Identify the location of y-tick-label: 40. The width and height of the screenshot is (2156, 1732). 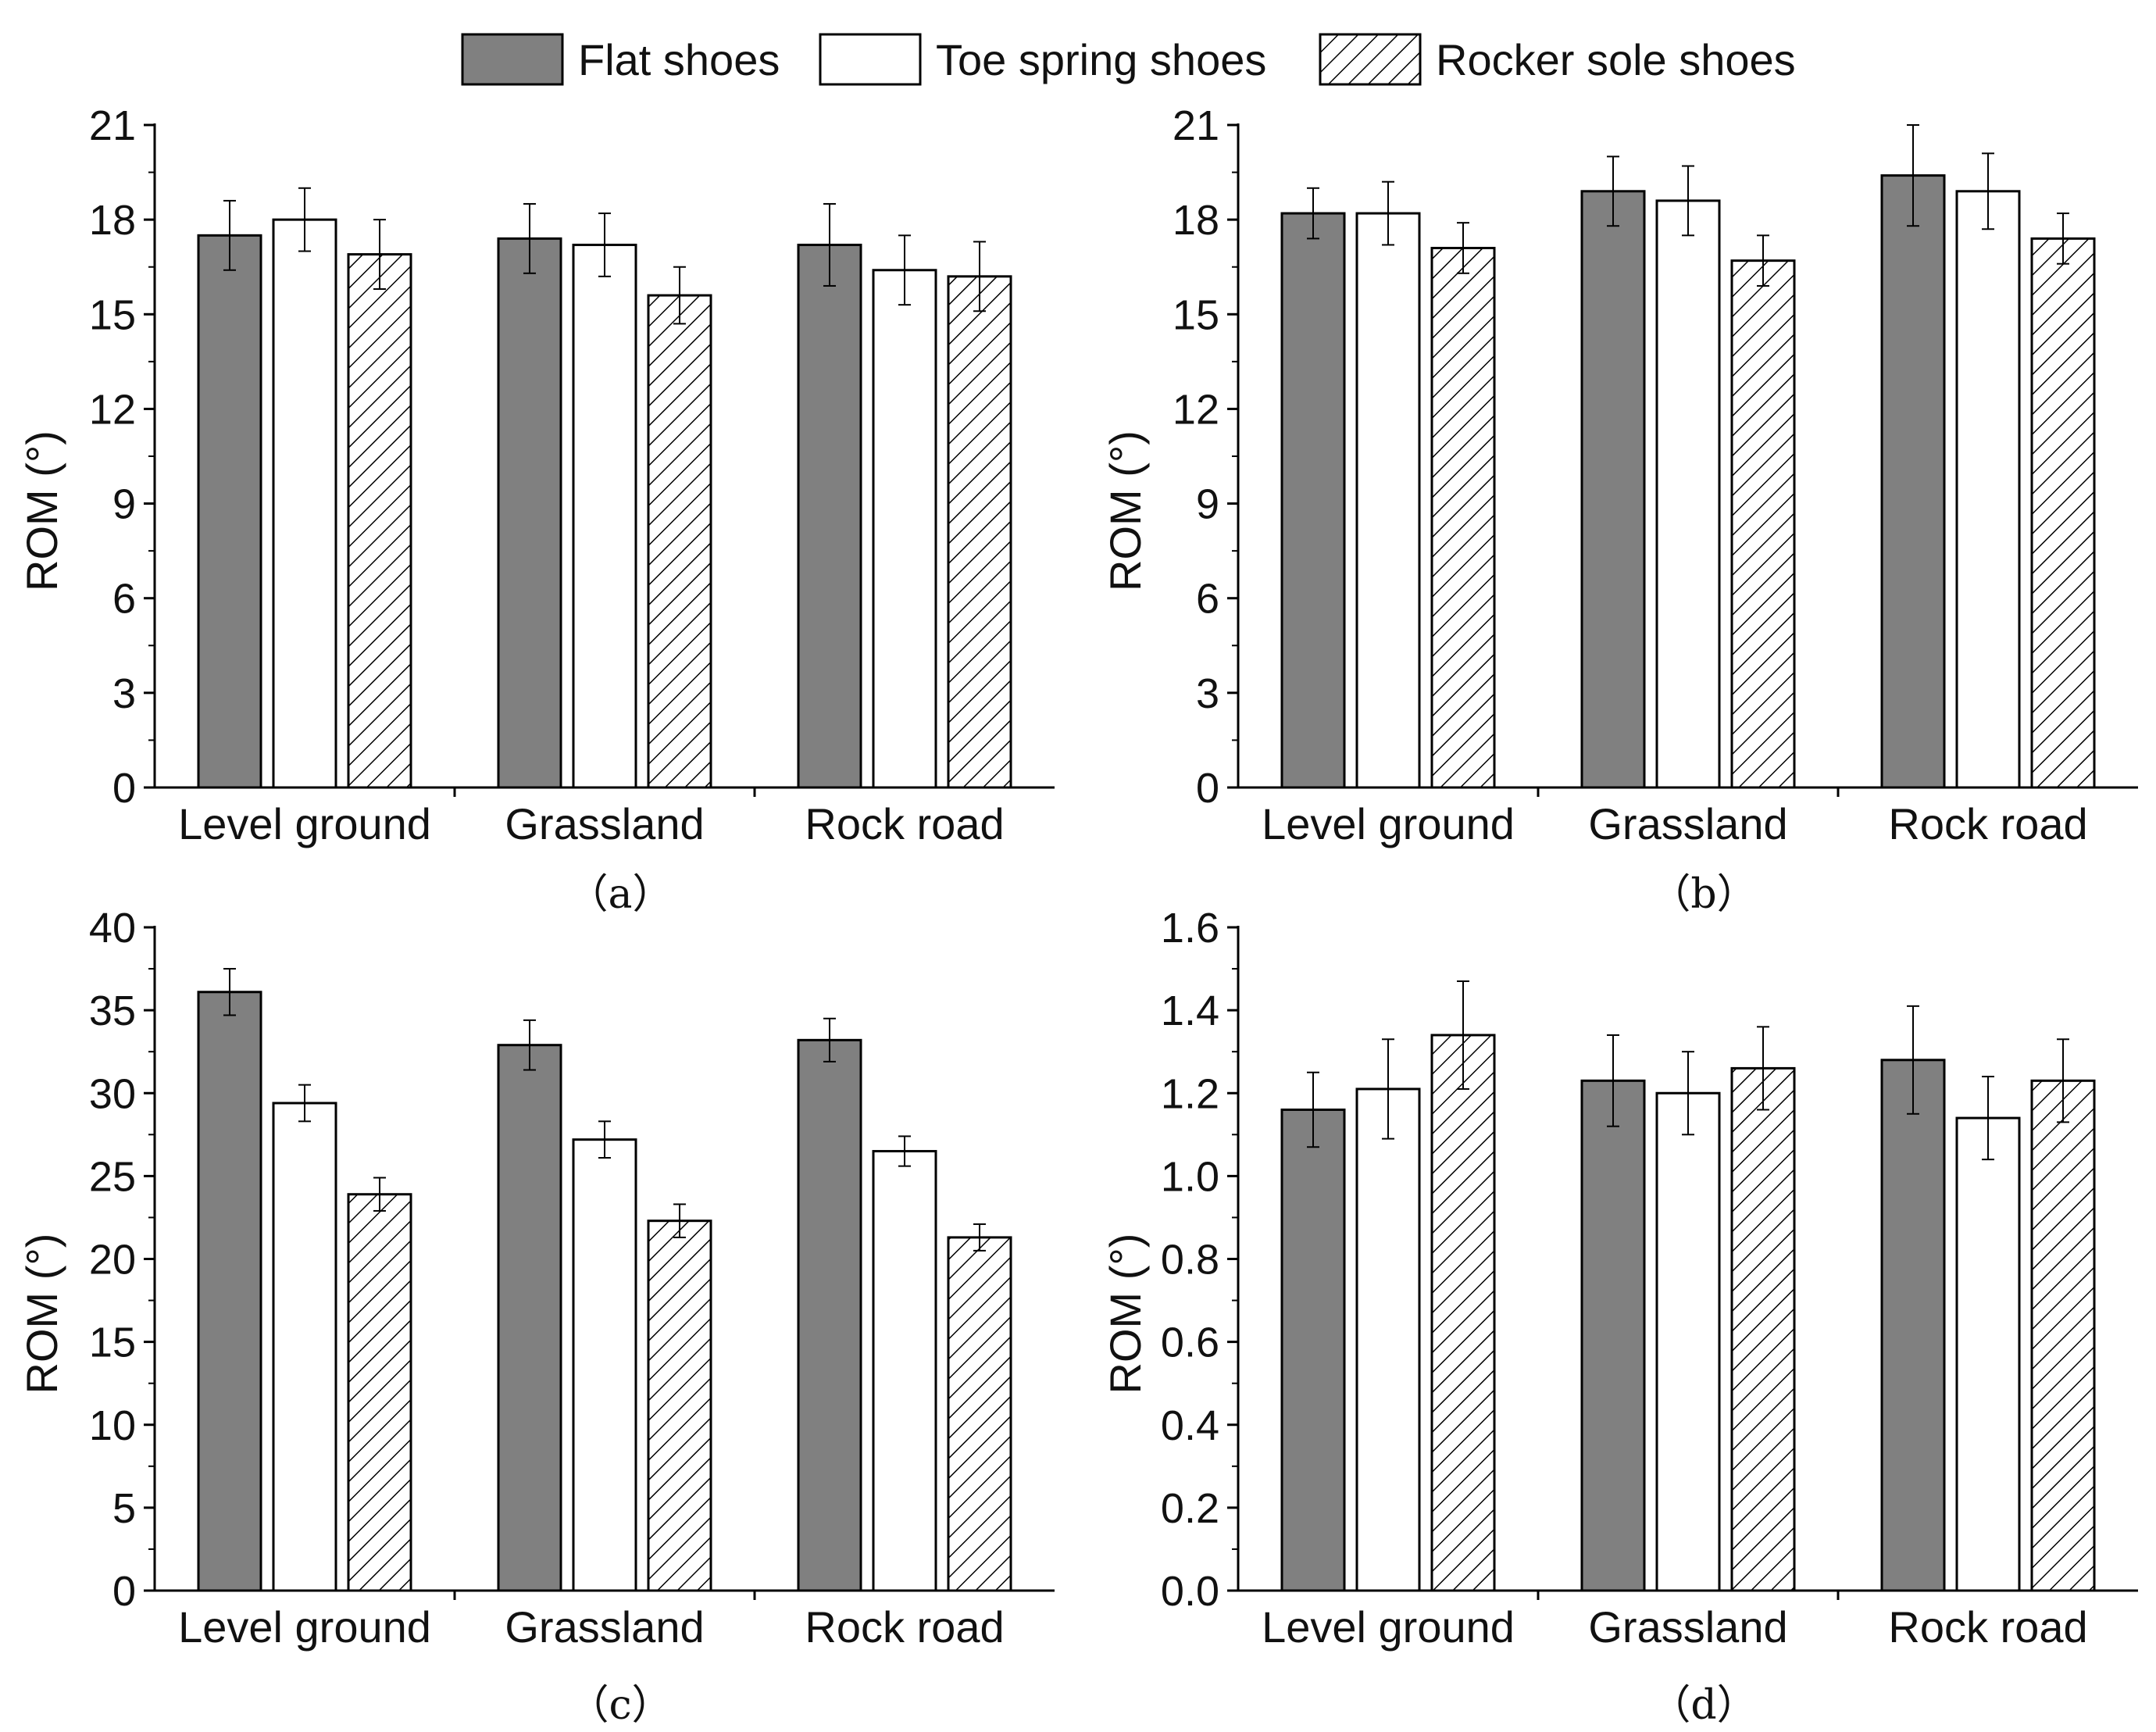
(112, 928).